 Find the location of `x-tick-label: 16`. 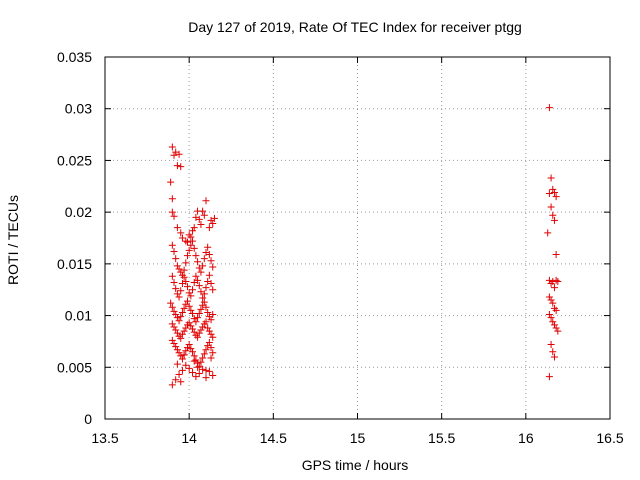

x-tick-label: 16 is located at coordinates (526, 438).